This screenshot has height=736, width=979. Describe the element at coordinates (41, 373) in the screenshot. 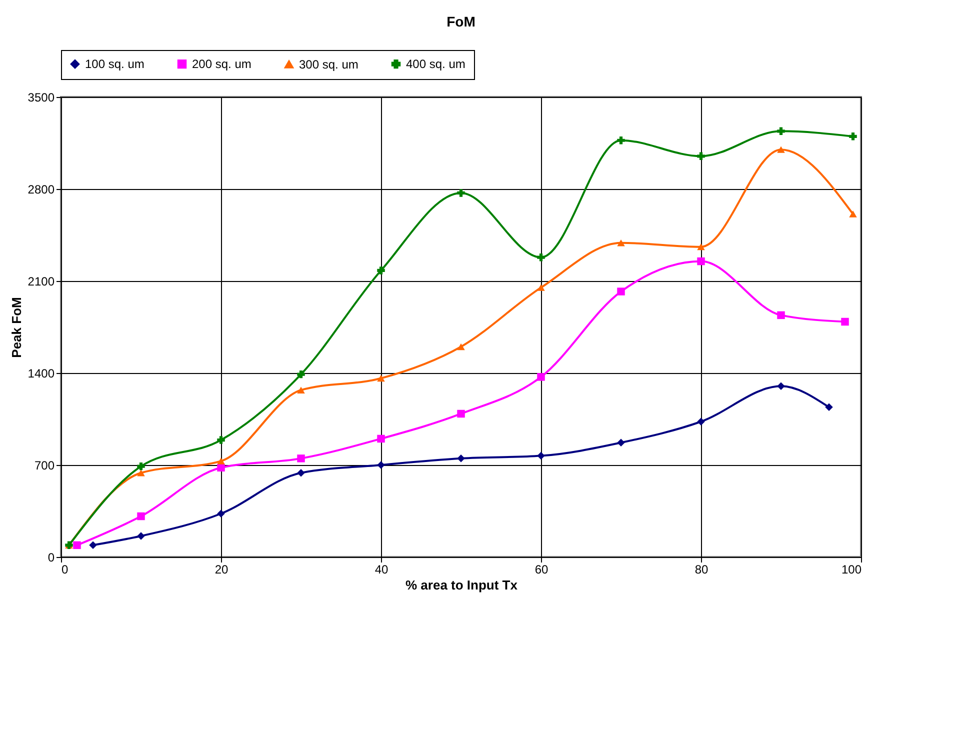

I see `y-tick-label: 1400` at that location.